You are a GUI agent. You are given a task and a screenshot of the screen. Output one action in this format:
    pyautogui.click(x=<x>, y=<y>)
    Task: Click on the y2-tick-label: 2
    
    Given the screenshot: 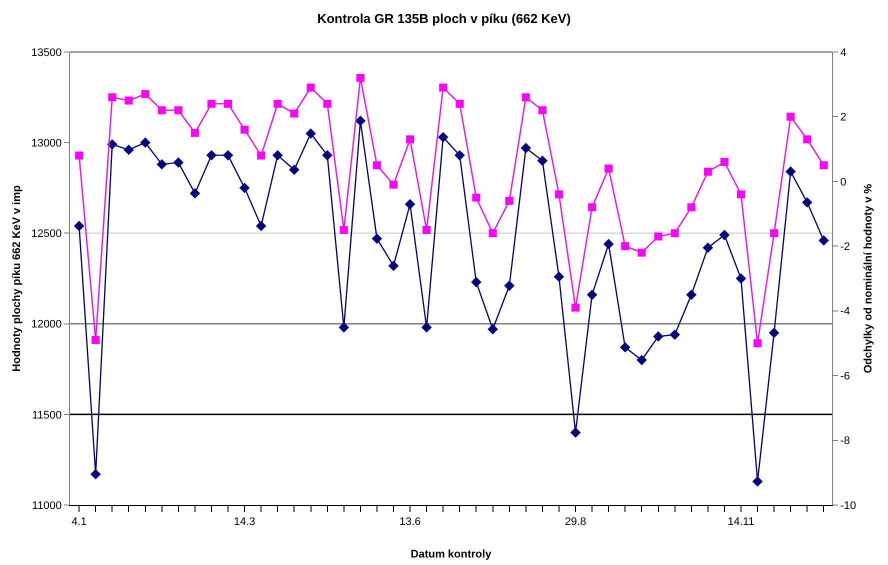 What is the action you would take?
    pyautogui.click(x=843, y=118)
    